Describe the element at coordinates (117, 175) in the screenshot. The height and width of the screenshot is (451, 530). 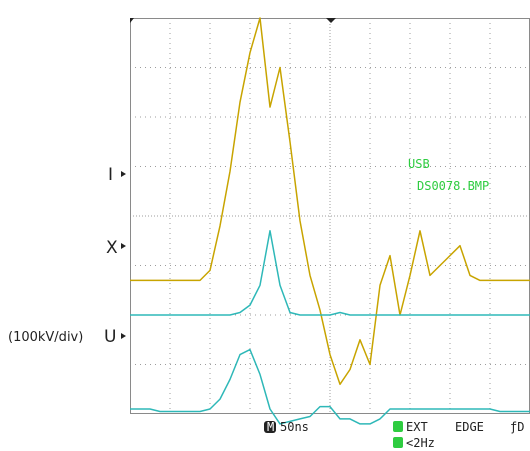
I see `channel-label-i: I` at that location.